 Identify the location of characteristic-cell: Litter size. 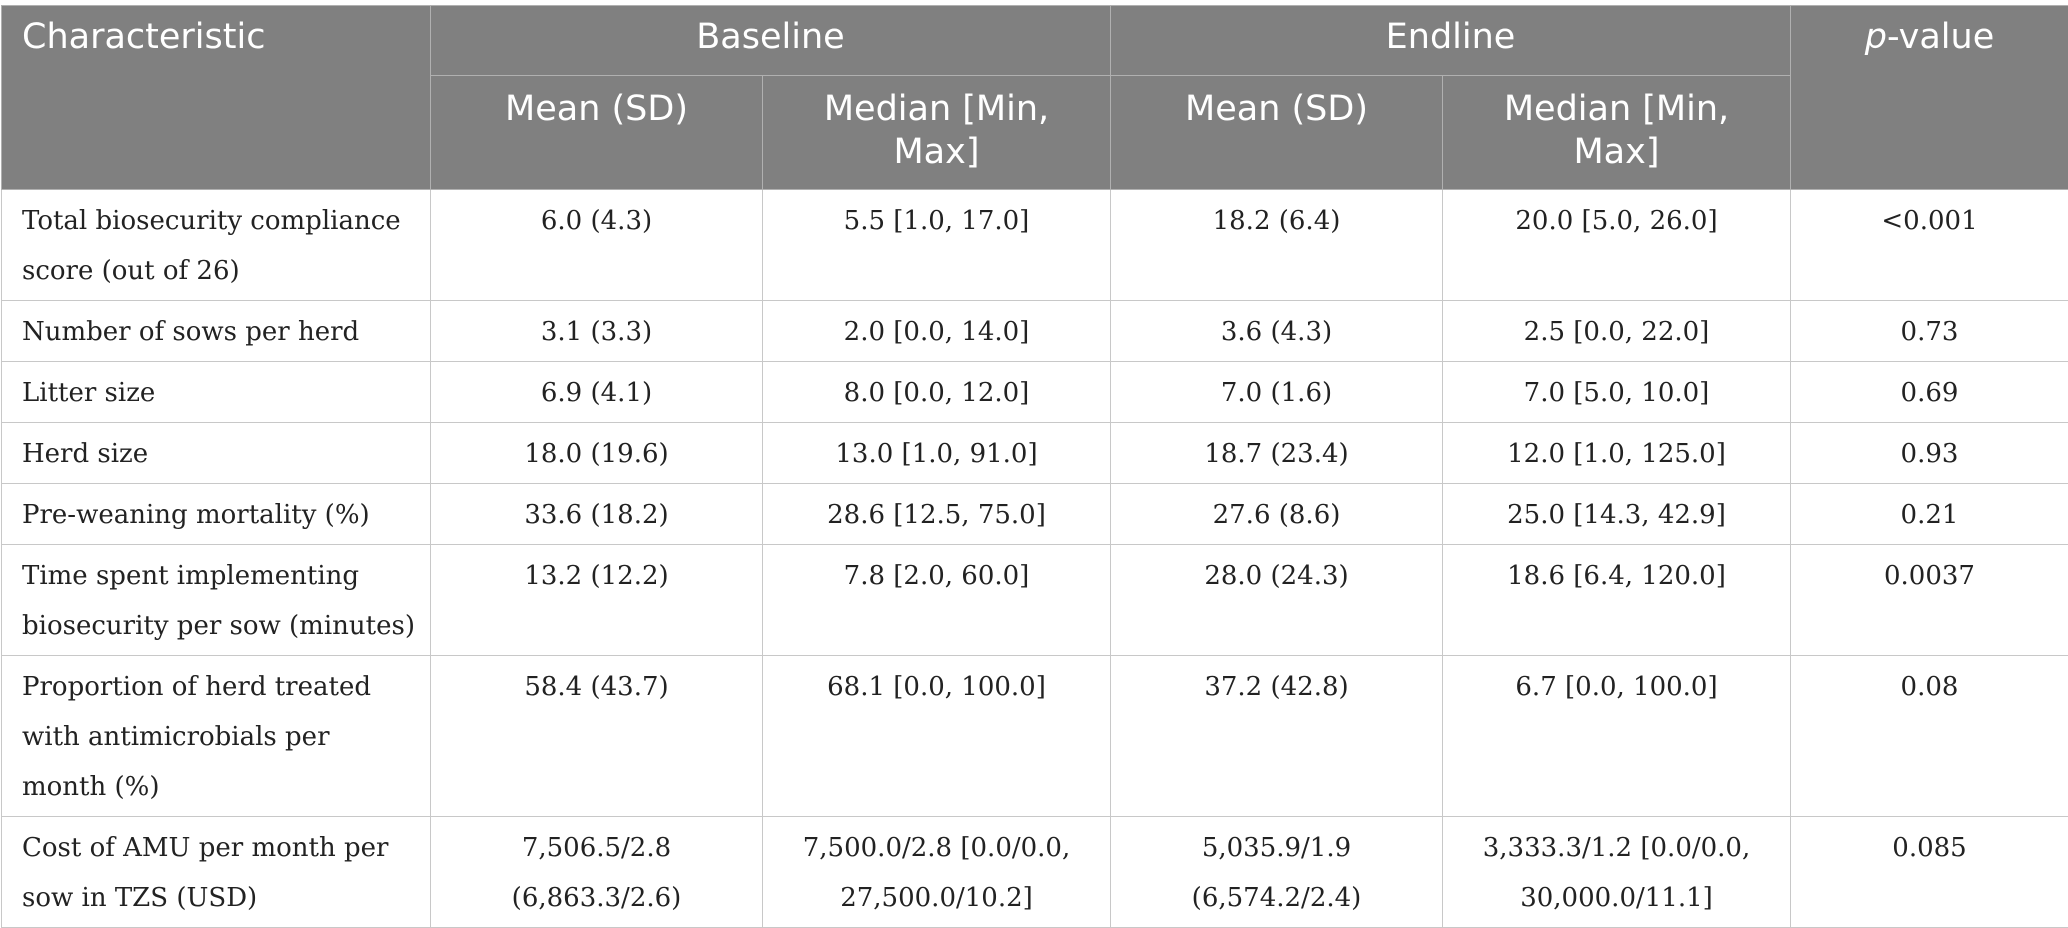
(216, 392).